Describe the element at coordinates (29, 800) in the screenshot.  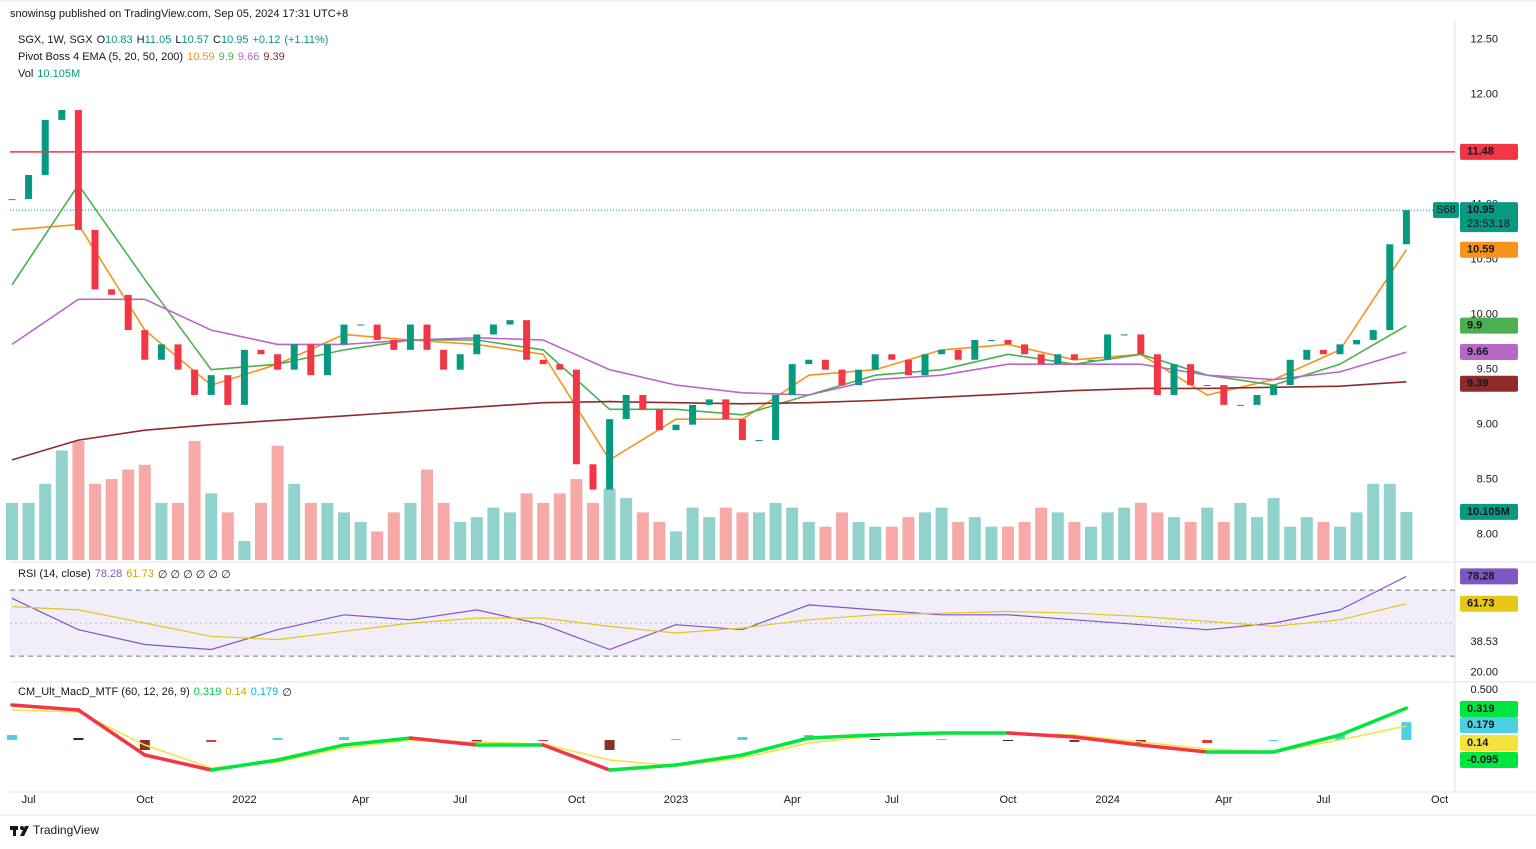
I see `x-tick-label: Jul` at that location.